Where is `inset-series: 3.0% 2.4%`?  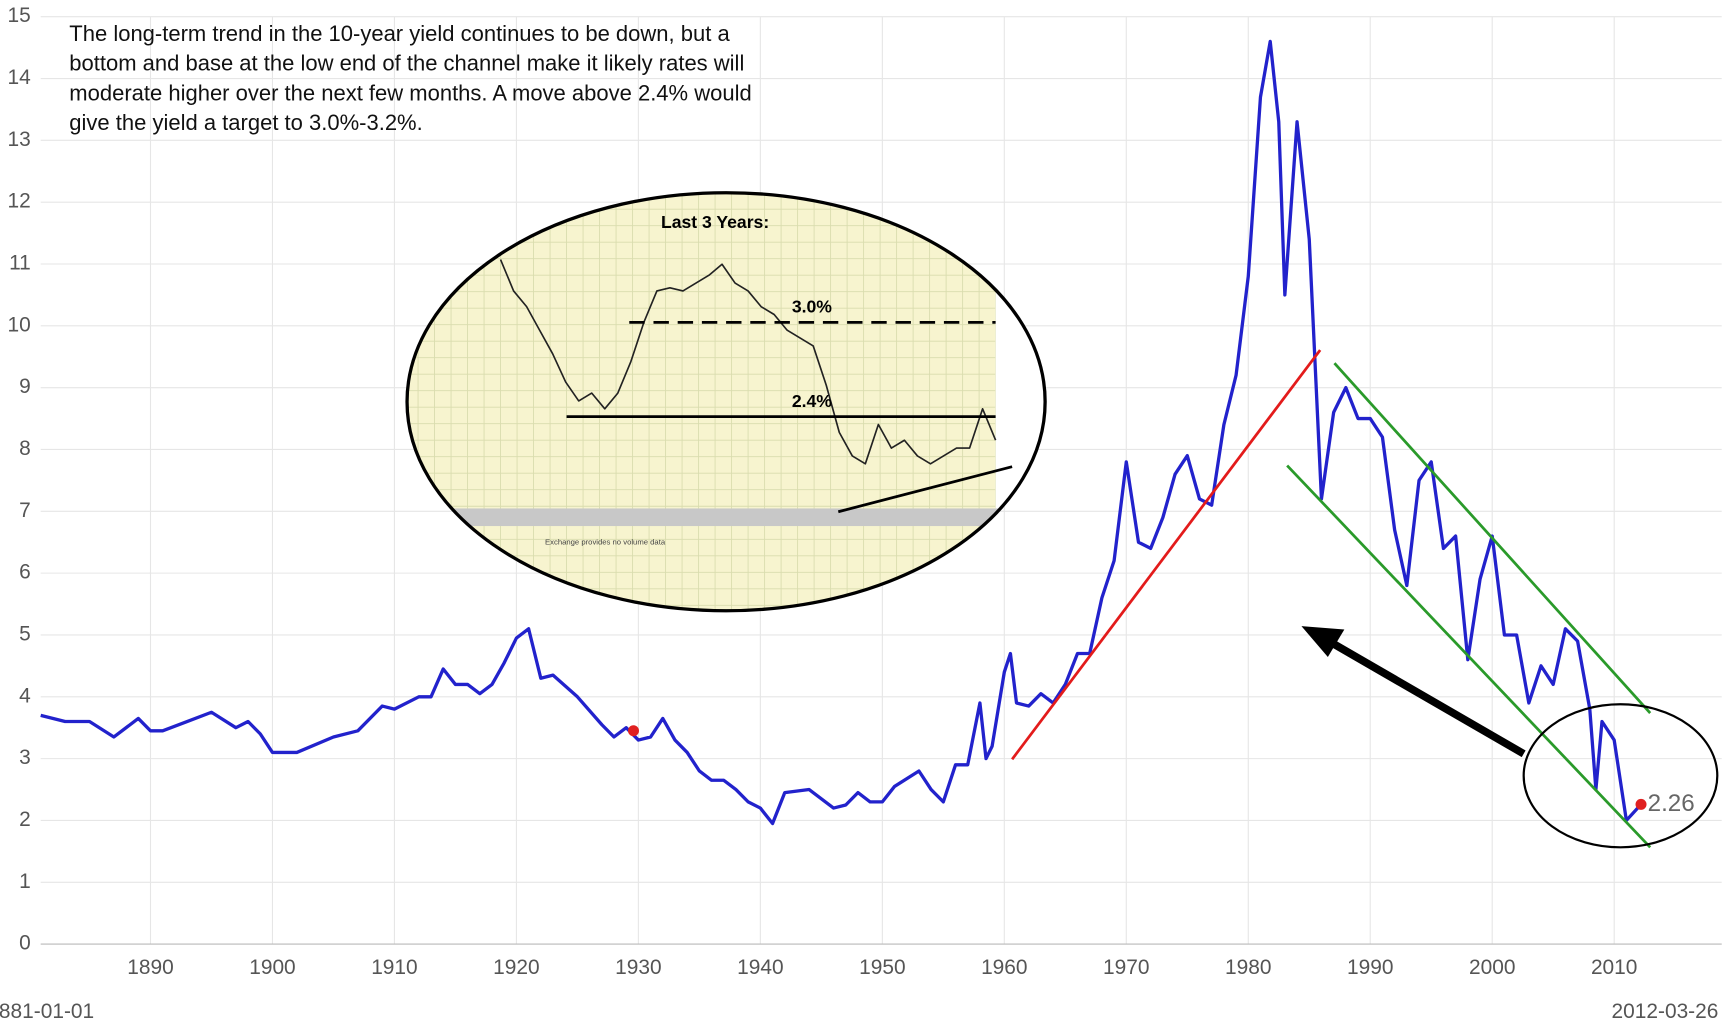
inset-series: 3.0% 2.4% is located at coordinates (748, 362).